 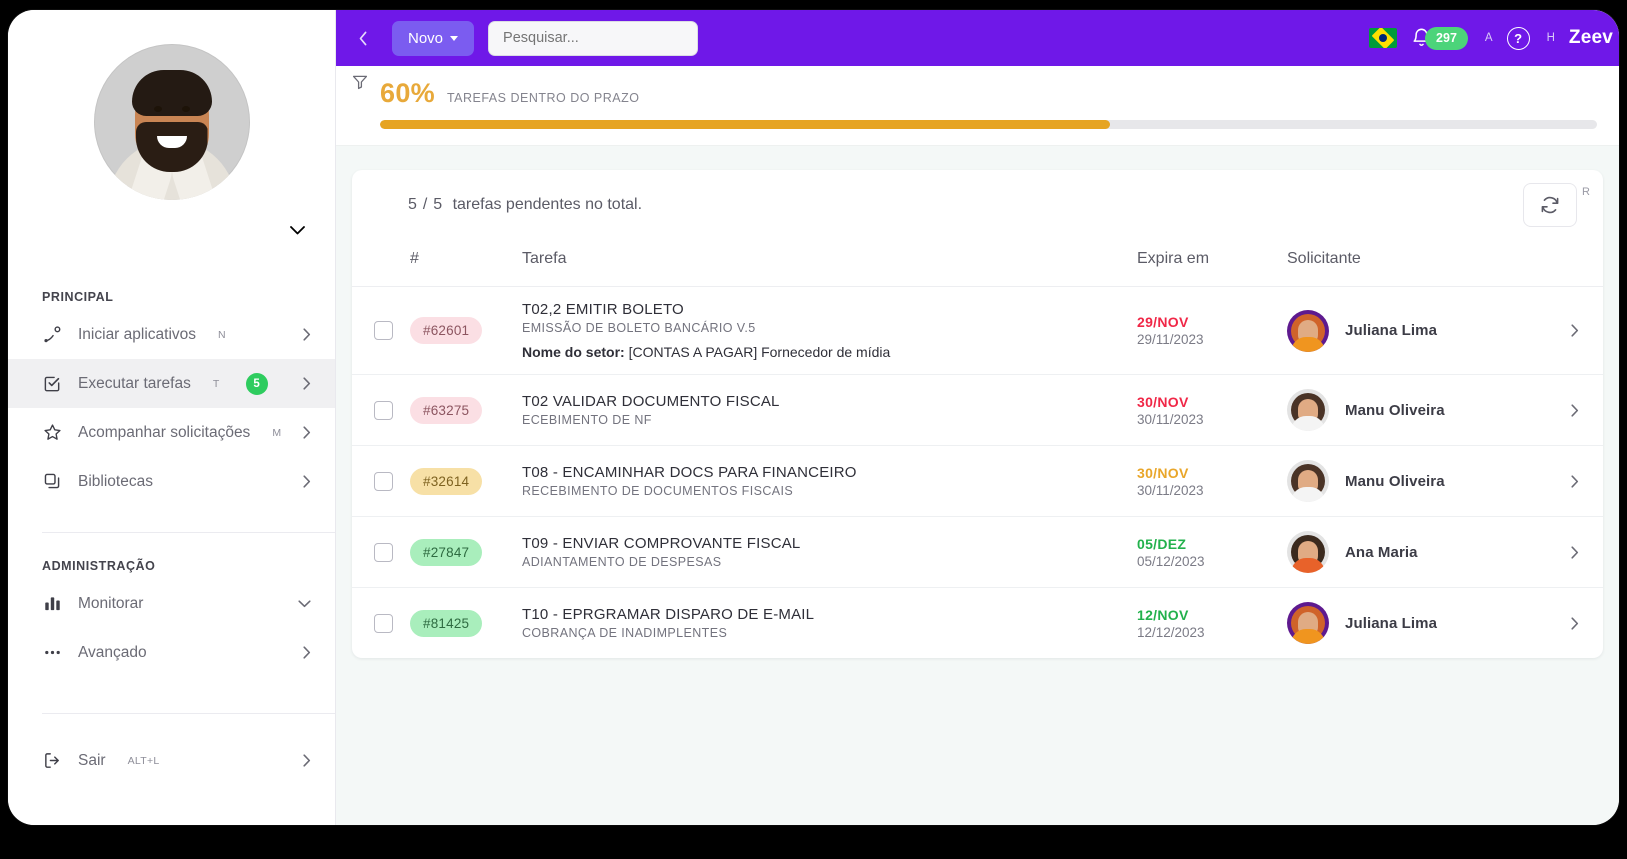 What do you see at coordinates (1494, 38) in the screenshot?
I see `topbar-actions: 297 A ? H Zeev` at bounding box center [1494, 38].